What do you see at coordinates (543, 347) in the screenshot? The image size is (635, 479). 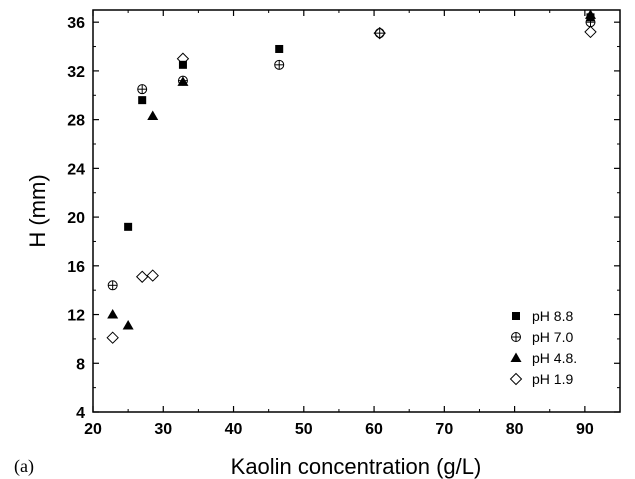 I see `legend: pH 8.8 pH 7.0 pH 4.8. pH 1.9` at bounding box center [543, 347].